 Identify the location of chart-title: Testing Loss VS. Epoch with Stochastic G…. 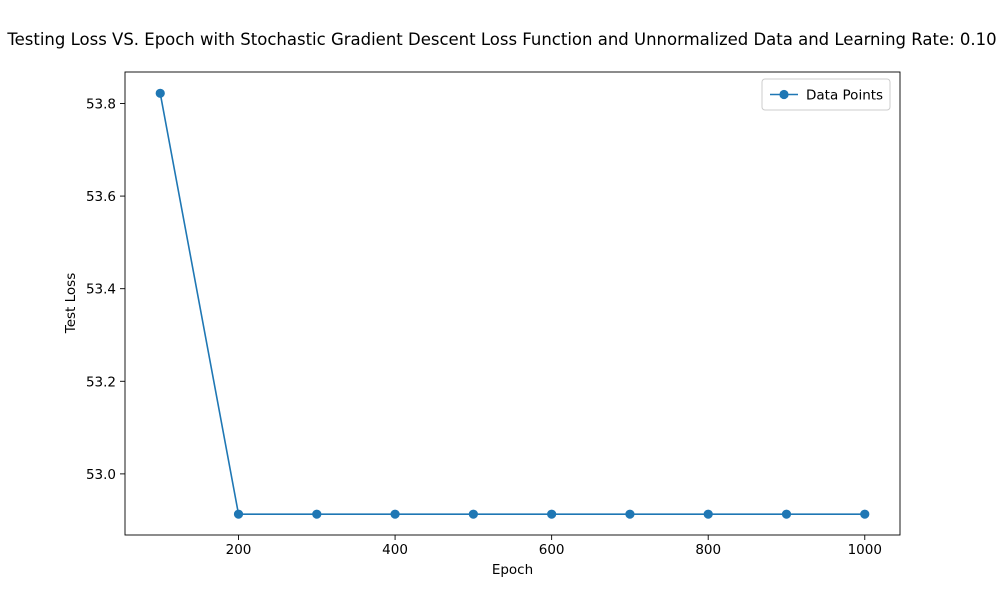
(501, 39).